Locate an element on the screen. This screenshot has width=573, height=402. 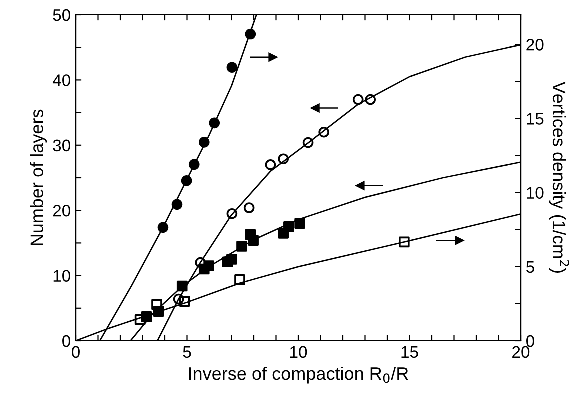
x-tick-label: 15 is located at coordinates (410, 352).